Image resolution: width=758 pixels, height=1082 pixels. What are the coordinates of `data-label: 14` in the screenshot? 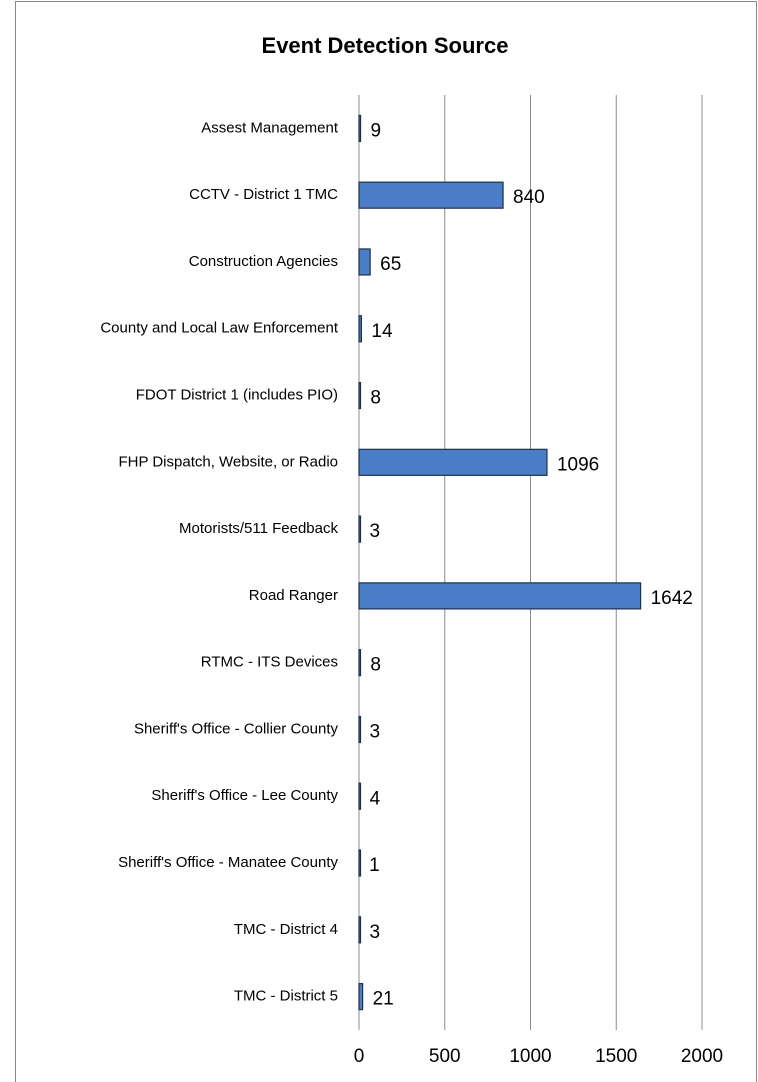 It's located at (382, 331).